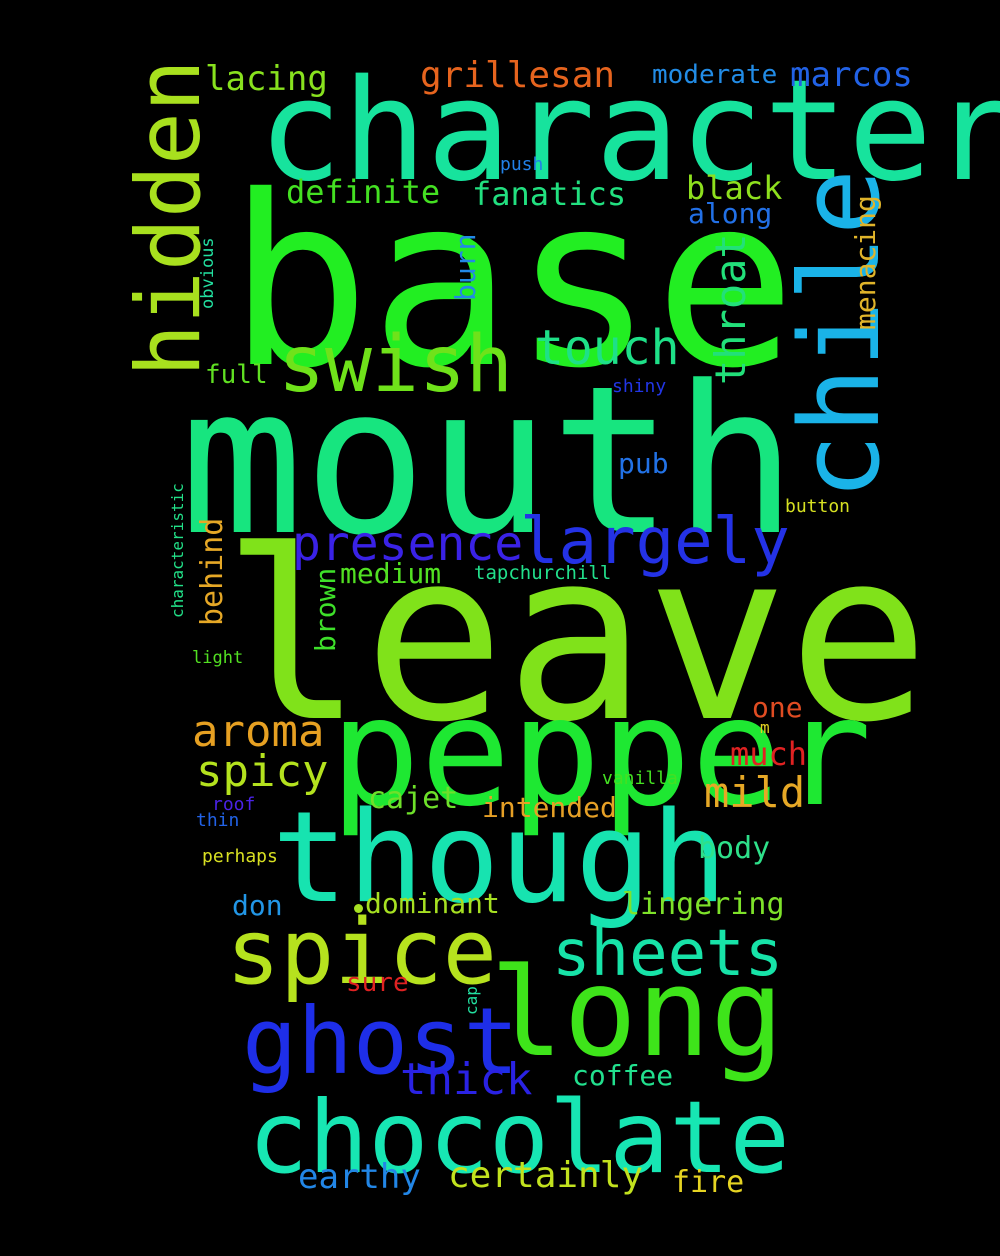  Describe the element at coordinates (465, 267) in the screenshot. I see `word-burn: burn` at that location.